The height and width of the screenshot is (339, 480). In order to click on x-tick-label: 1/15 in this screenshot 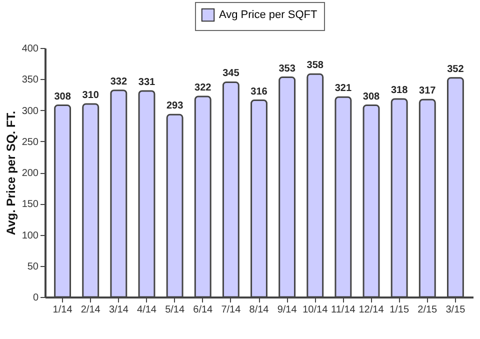, I will do `click(400, 310)`.